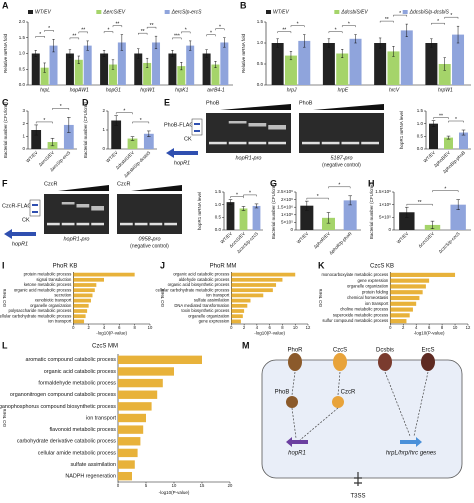 The height and width of the screenshot is (503, 474). Describe the element at coordinates (243, 5) in the screenshot. I see `panel-label: B` at that location.